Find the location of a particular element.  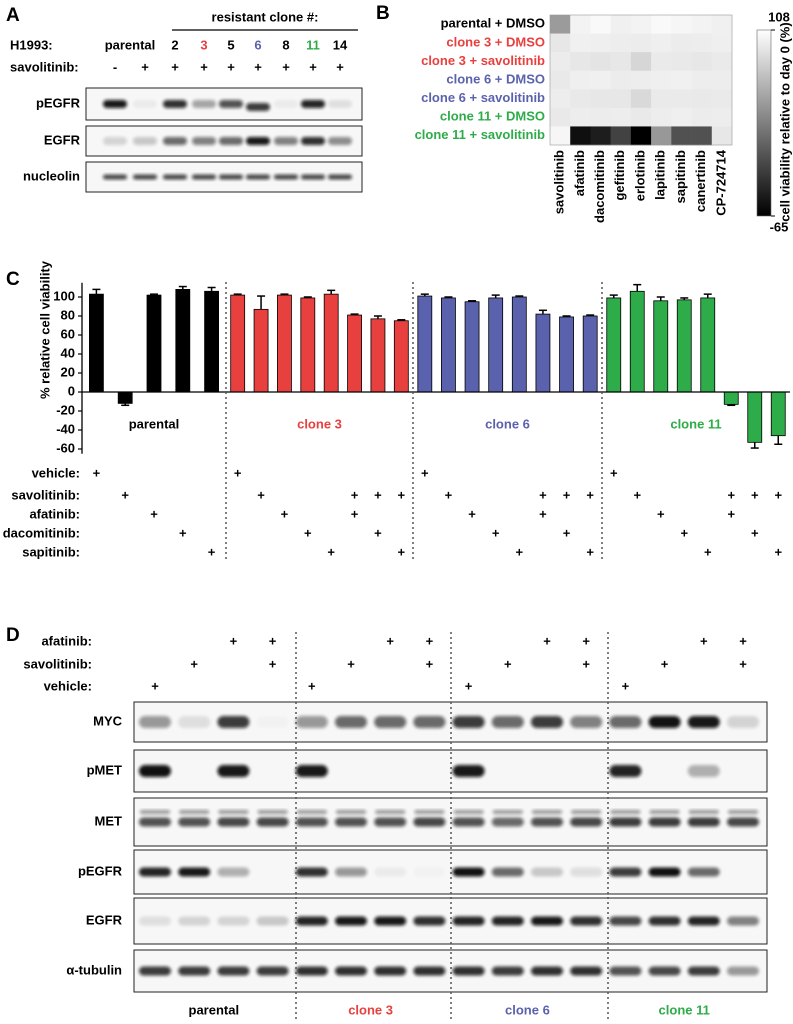

column-label: canertinib is located at coordinates (700, 181).